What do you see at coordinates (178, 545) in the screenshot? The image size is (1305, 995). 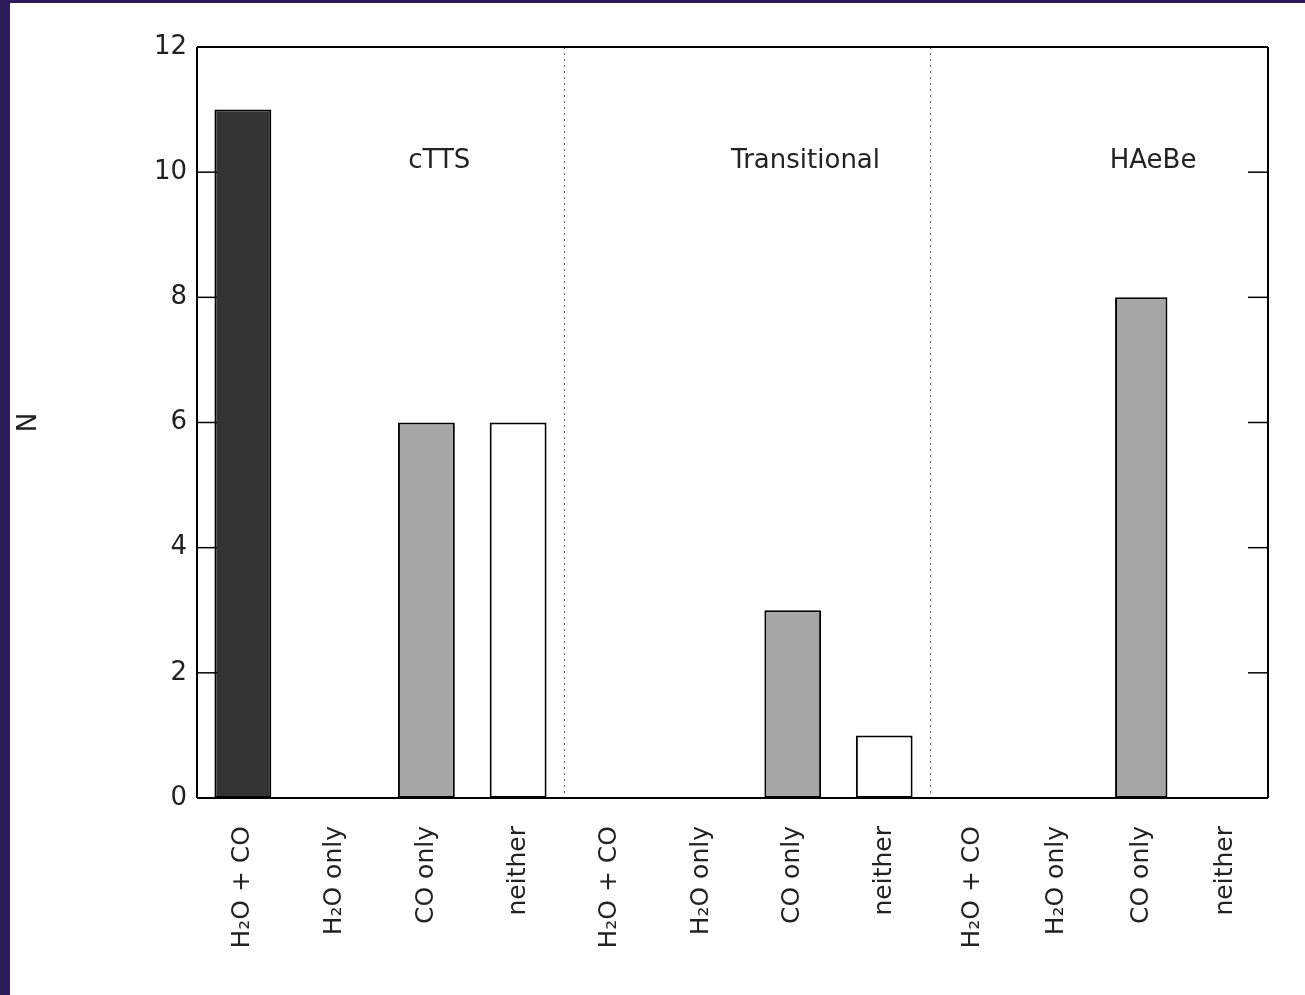 I see `y-tick-label: 4` at bounding box center [178, 545].